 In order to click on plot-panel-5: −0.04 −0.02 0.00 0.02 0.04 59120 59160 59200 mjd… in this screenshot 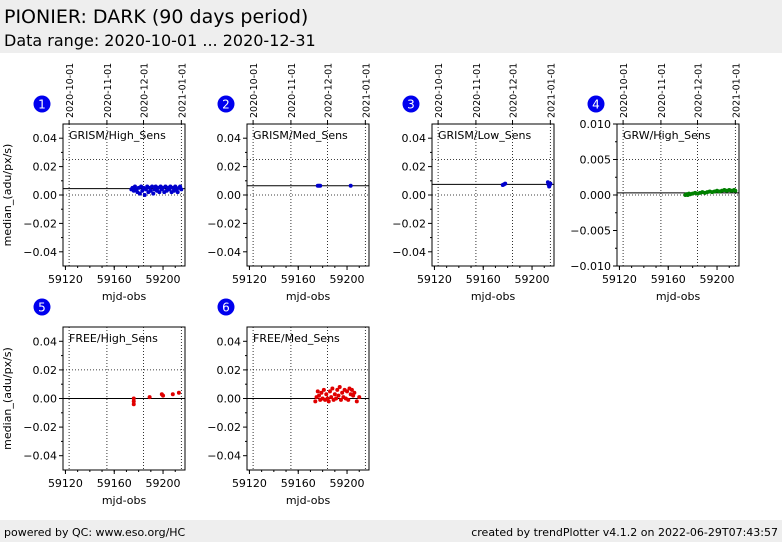, I will do `click(93, 402)`.